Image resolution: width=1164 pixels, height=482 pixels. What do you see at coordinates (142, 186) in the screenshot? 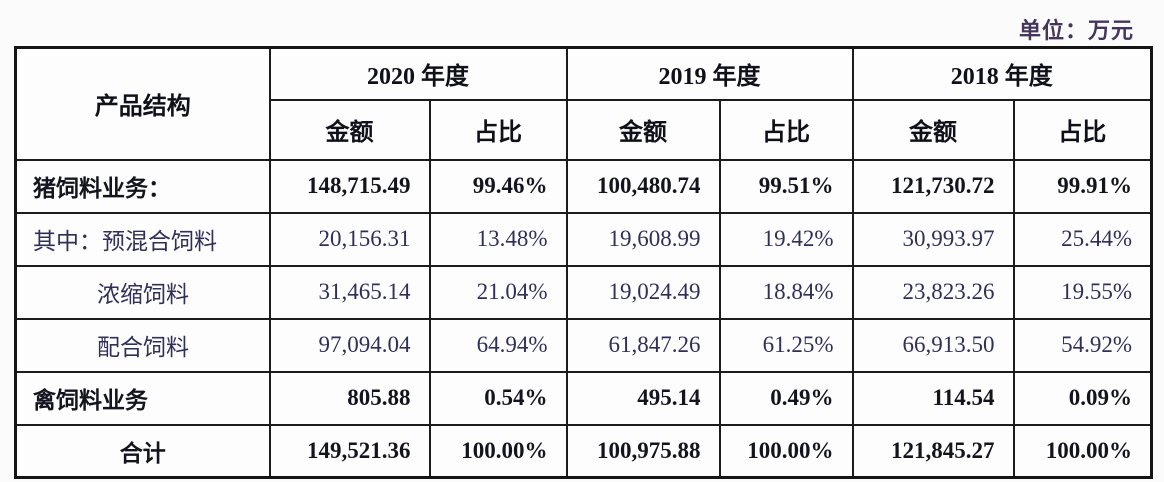
I see `row-label: 猪饲料业务：` at bounding box center [142, 186].